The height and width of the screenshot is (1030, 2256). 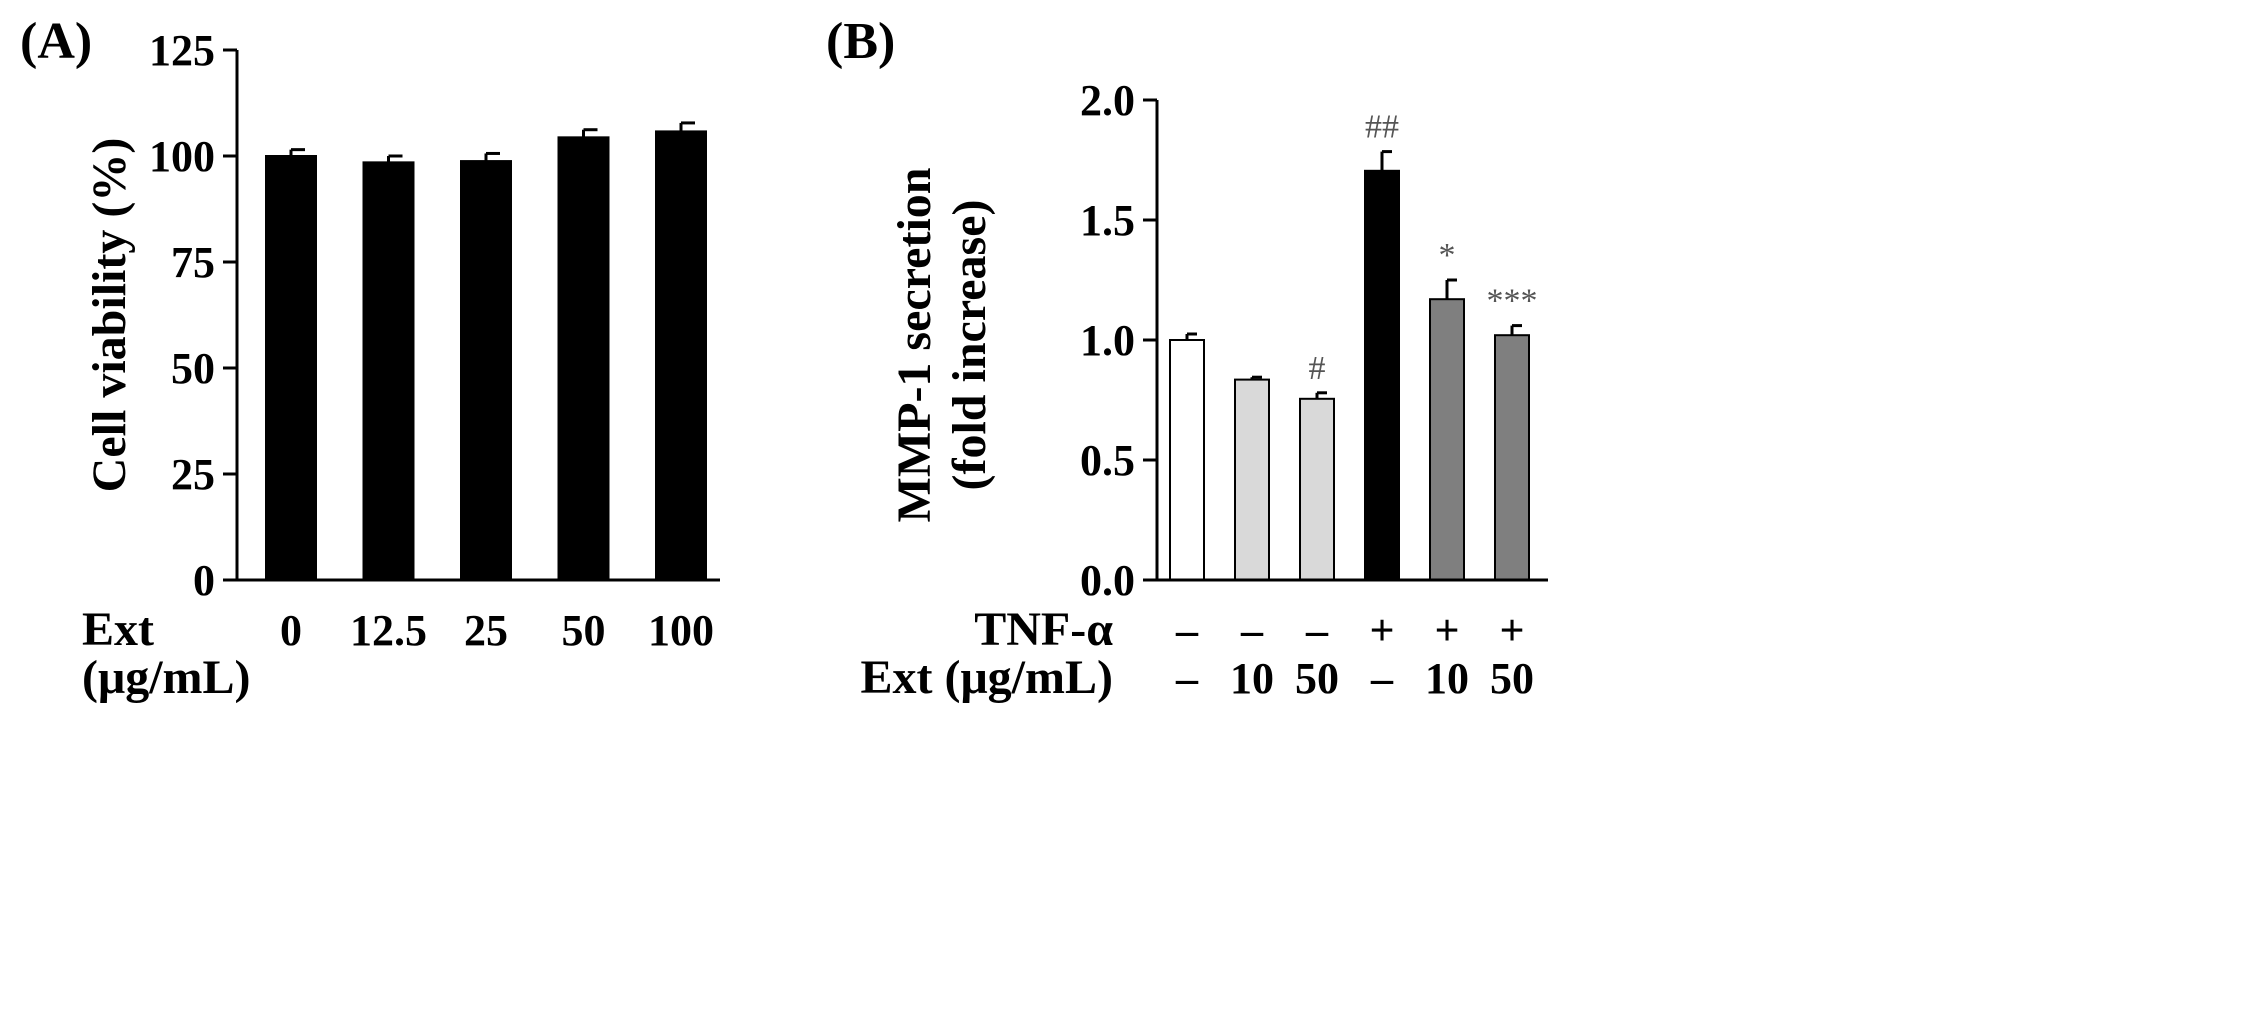 I want to click on ext-value-3: –, so click(x=1382, y=678).